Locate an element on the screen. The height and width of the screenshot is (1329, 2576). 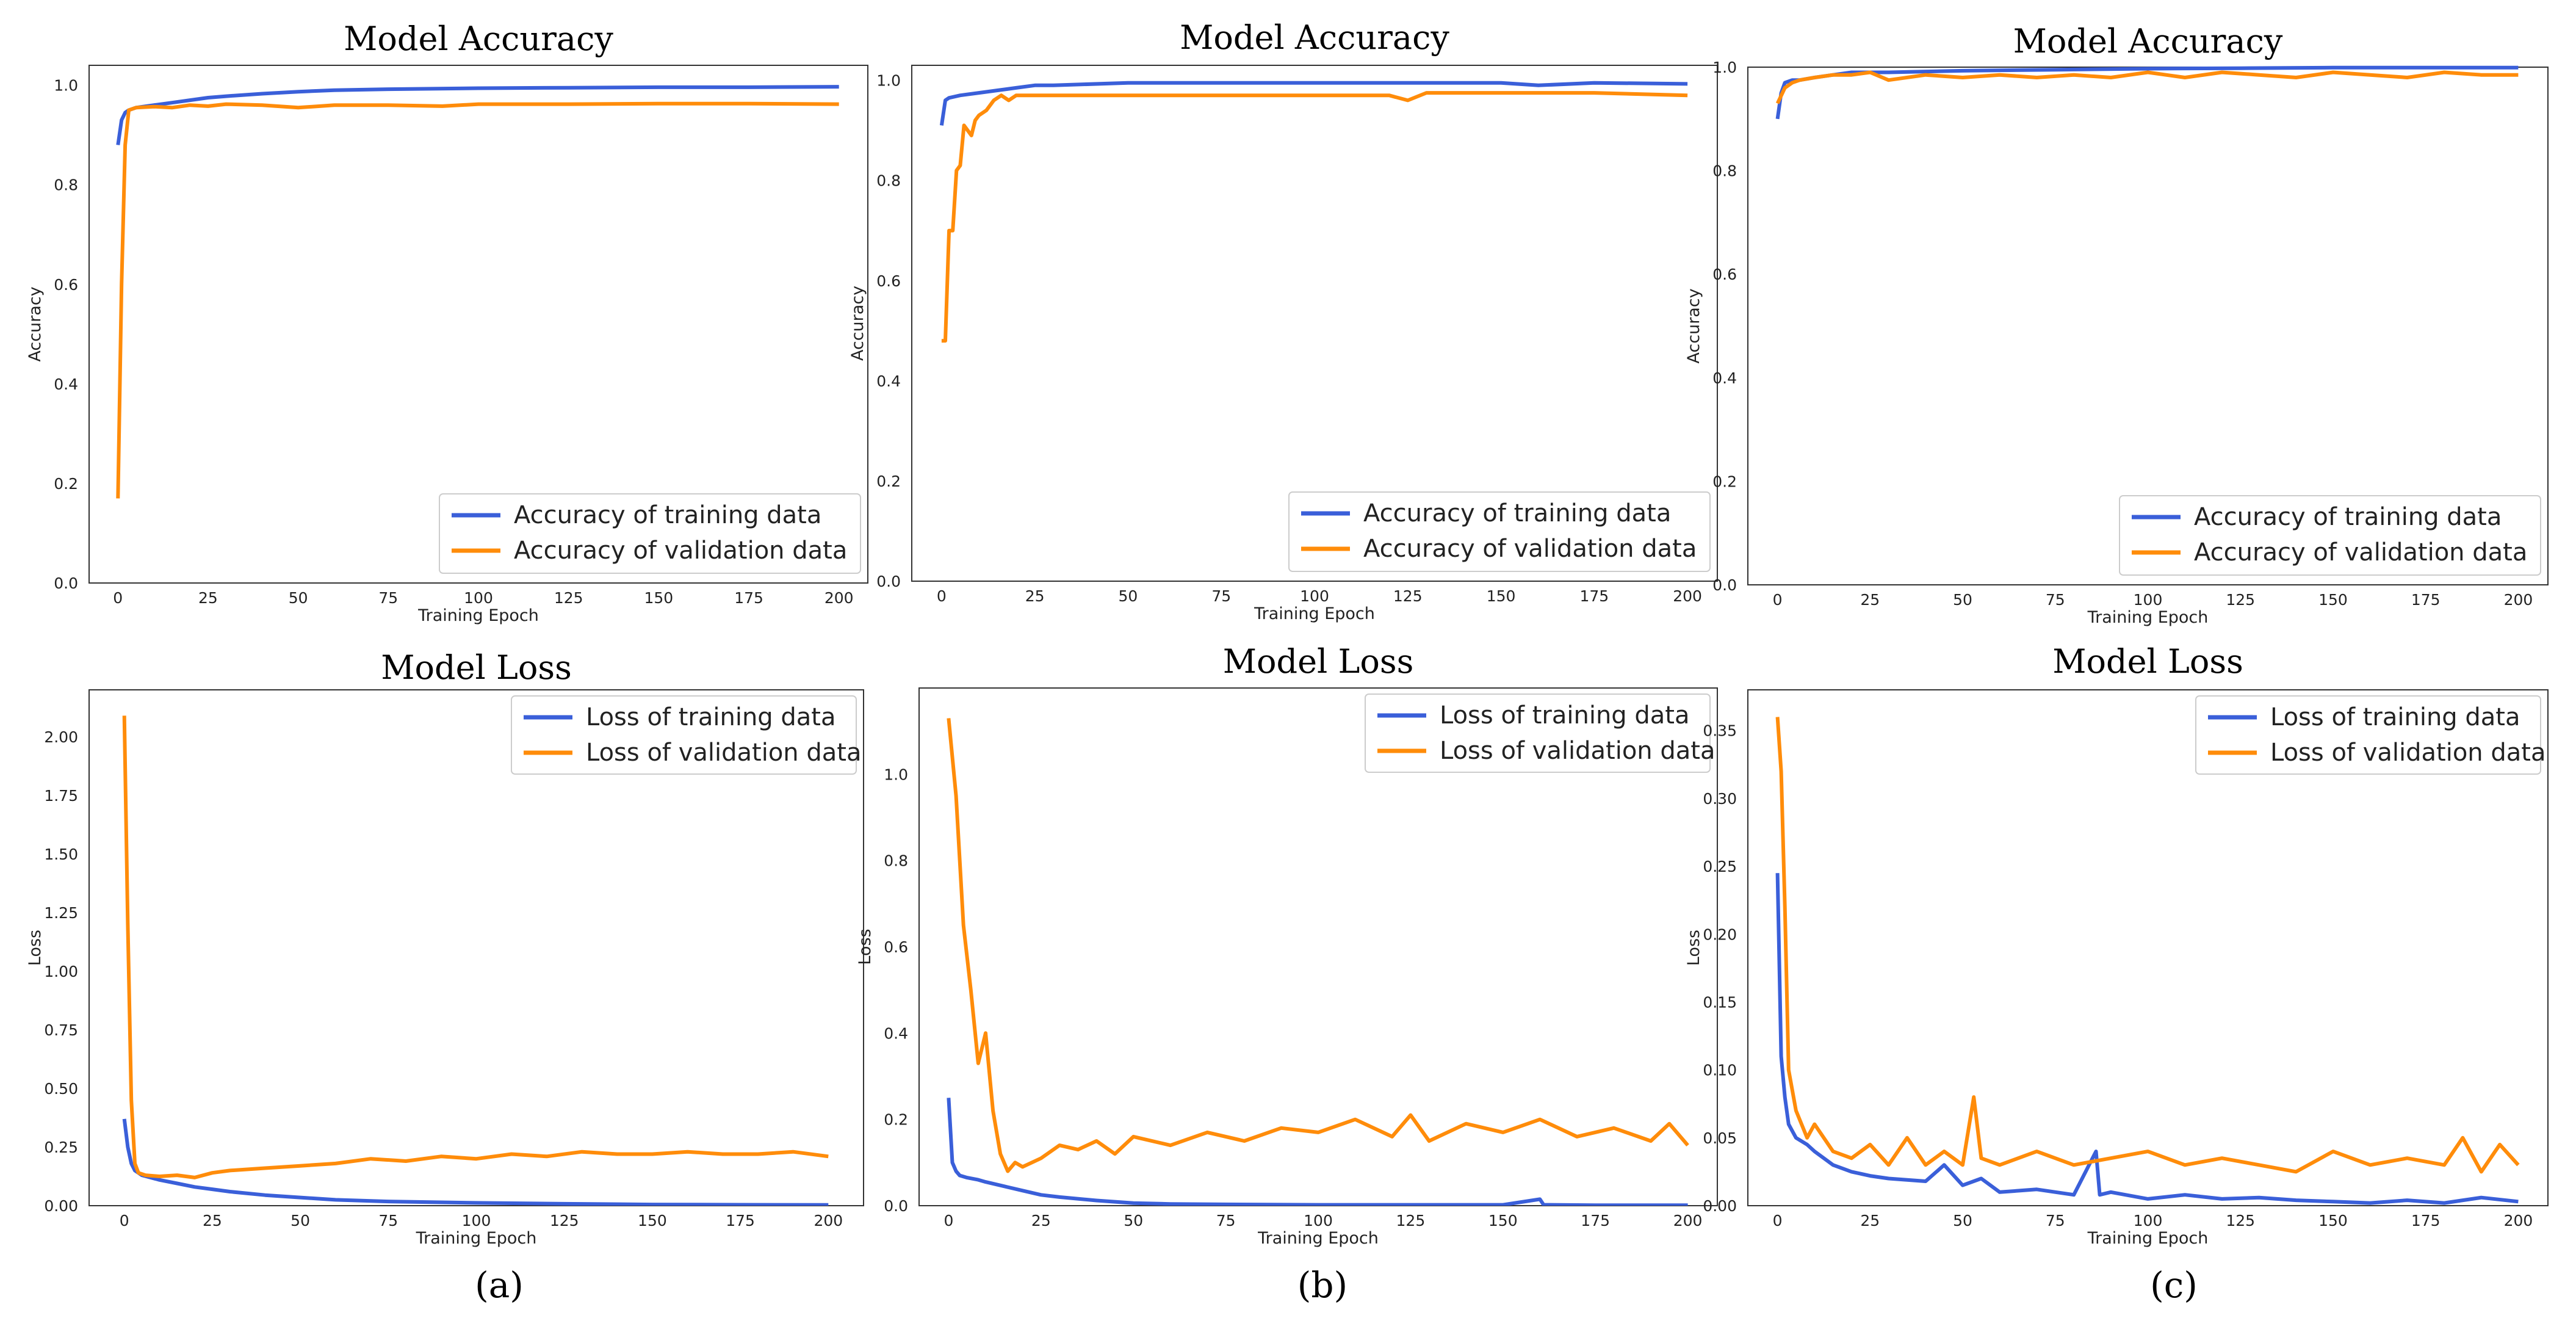
y-tick-label: 0.2 is located at coordinates (1724, 481).